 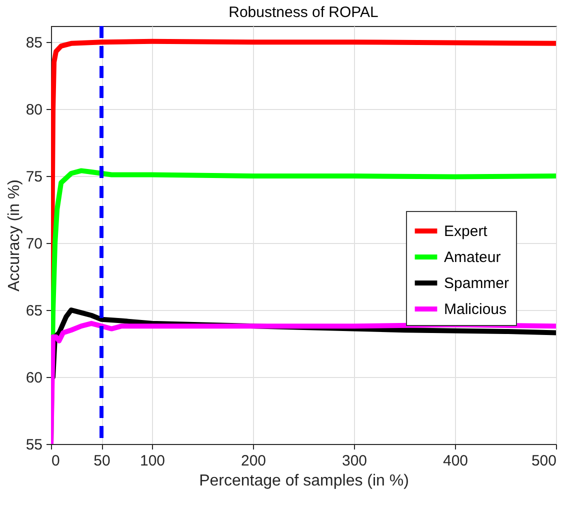 What do you see at coordinates (472, 257) in the screenshot?
I see `legend-label: Amateur` at bounding box center [472, 257].